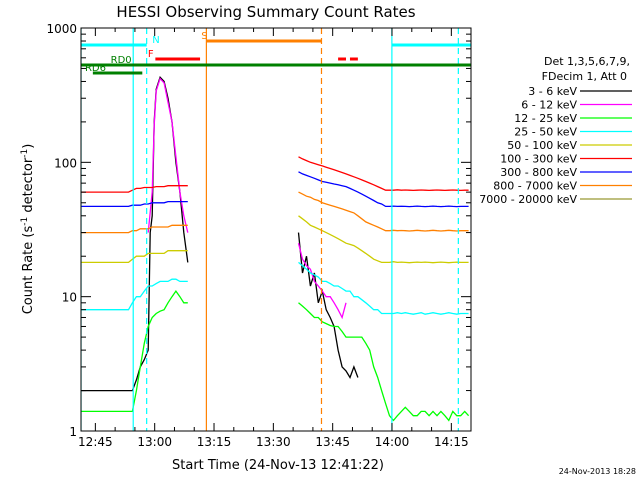 This screenshot has width=640, height=480. I want to click on legend-label-5: 100 - 300 keV, so click(538, 159).